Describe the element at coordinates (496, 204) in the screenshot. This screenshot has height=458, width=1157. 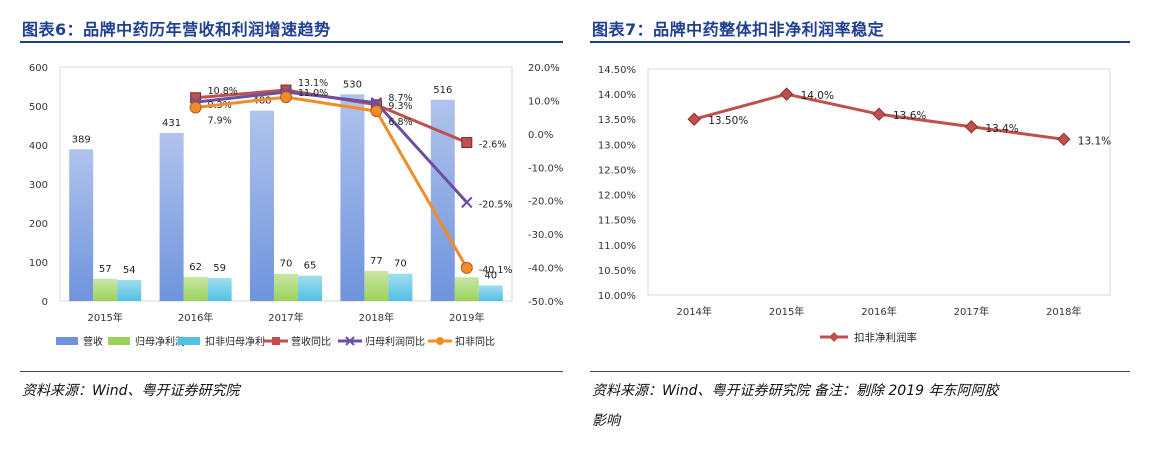
I see `line-value-label: -20.5%` at that location.